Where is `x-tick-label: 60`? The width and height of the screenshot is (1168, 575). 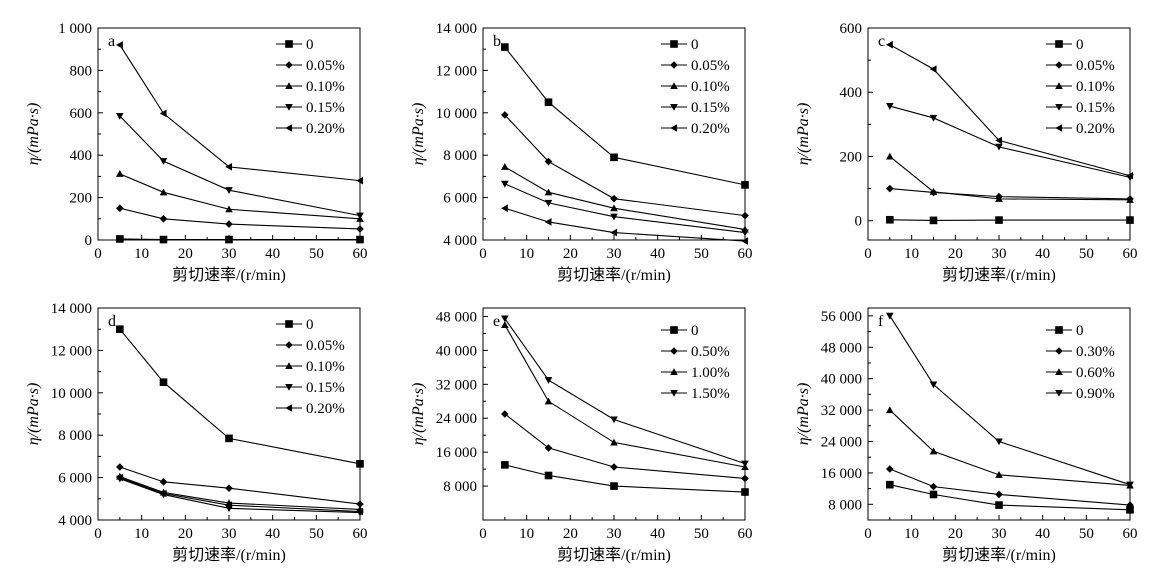
x-tick-label: 60 is located at coordinates (360, 254).